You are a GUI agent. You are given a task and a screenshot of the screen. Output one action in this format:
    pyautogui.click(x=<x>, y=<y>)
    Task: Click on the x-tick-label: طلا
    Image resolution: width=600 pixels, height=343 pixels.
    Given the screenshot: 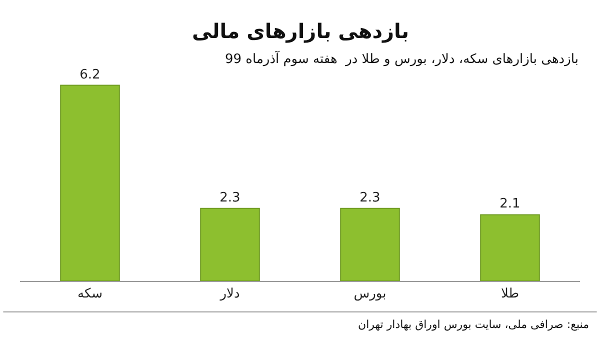 What is the action you would take?
    pyautogui.click(x=510, y=294)
    